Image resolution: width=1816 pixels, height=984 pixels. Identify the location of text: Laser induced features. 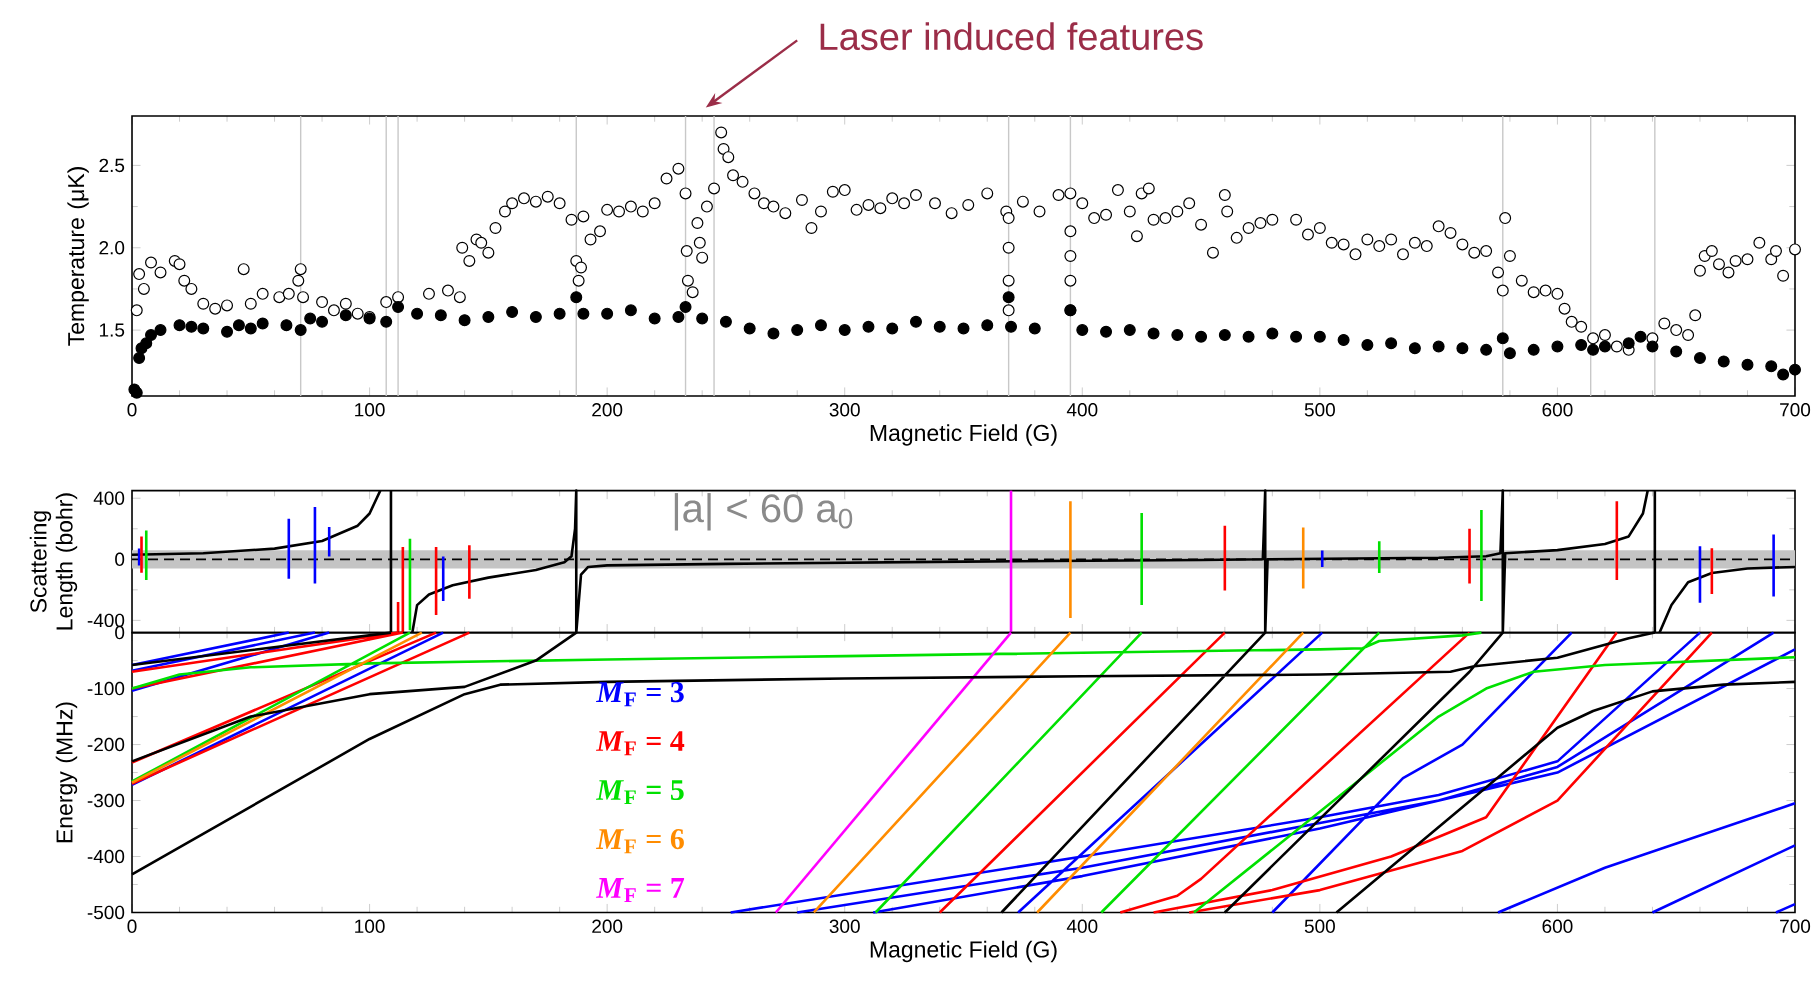
(1011, 36).